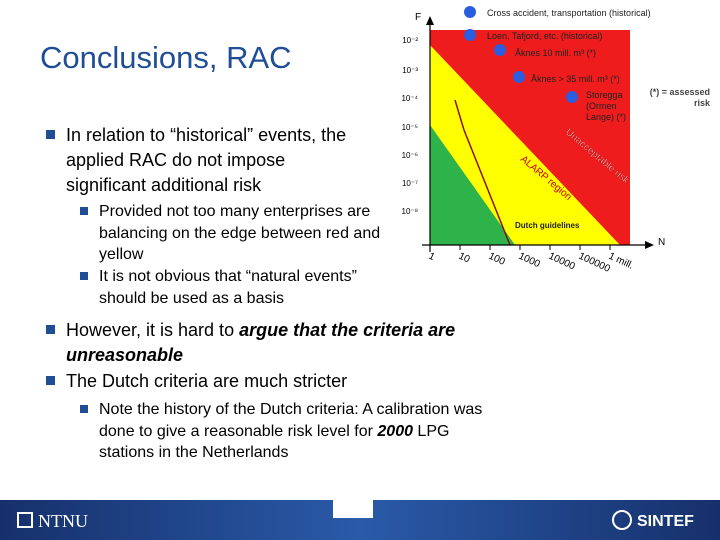 The height and width of the screenshot is (540, 720). I want to click on event-label: (Ormen, so click(601, 106).